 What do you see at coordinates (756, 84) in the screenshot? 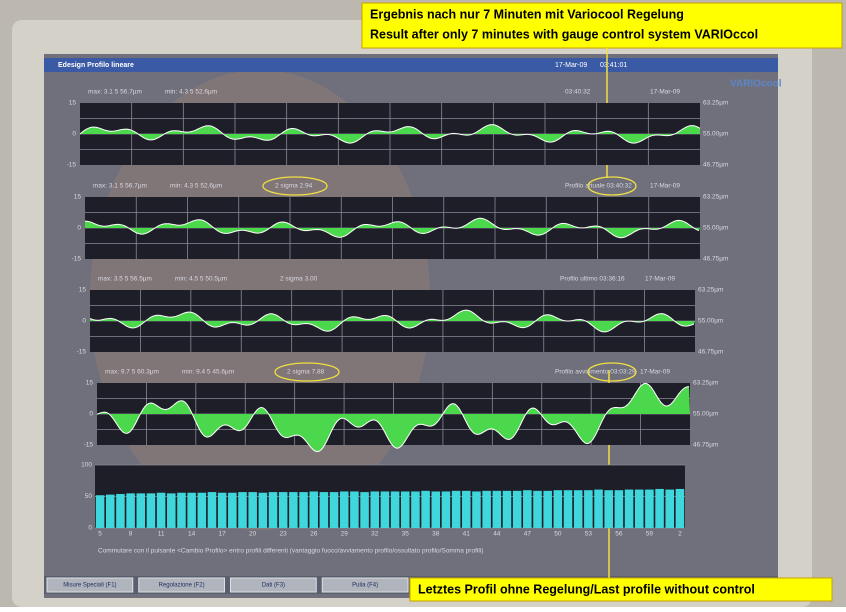
I see `brand: VARIOcool` at bounding box center [756, 84].